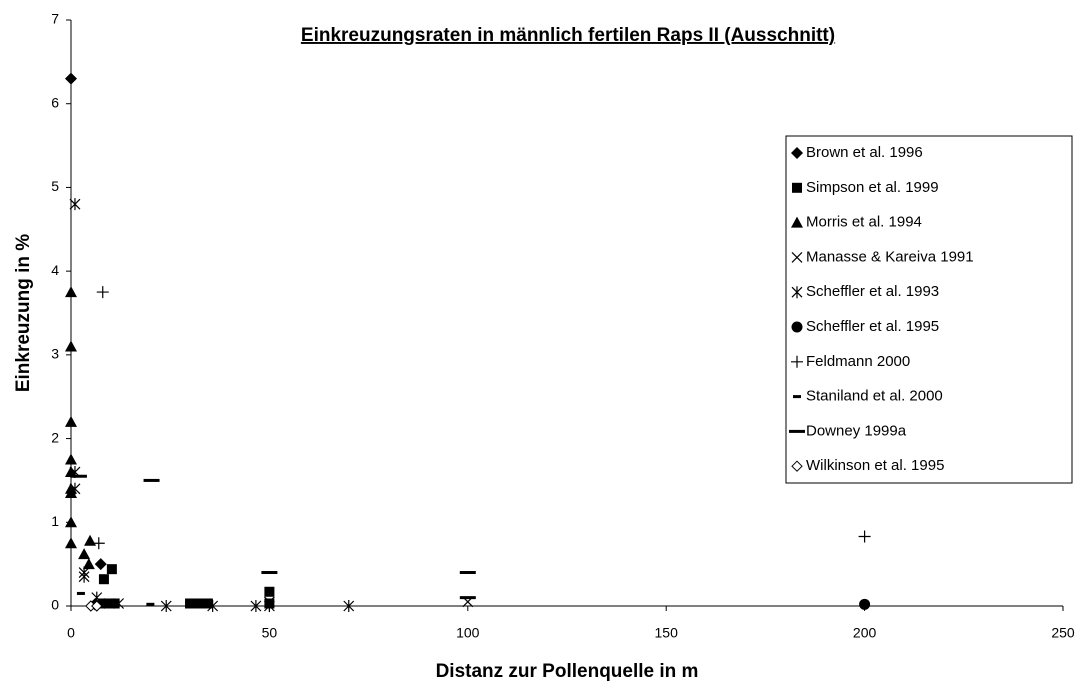  I want to click on y-tick-label: 0, so click(55, 605).